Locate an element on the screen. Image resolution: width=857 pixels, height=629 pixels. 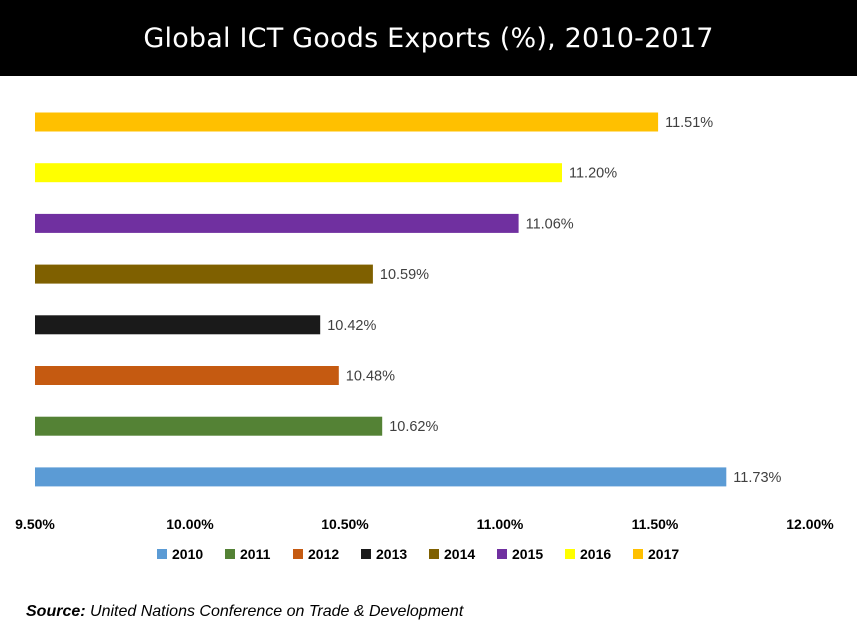
data-label-2017: 11.51% is located at coordinates (689, 123).